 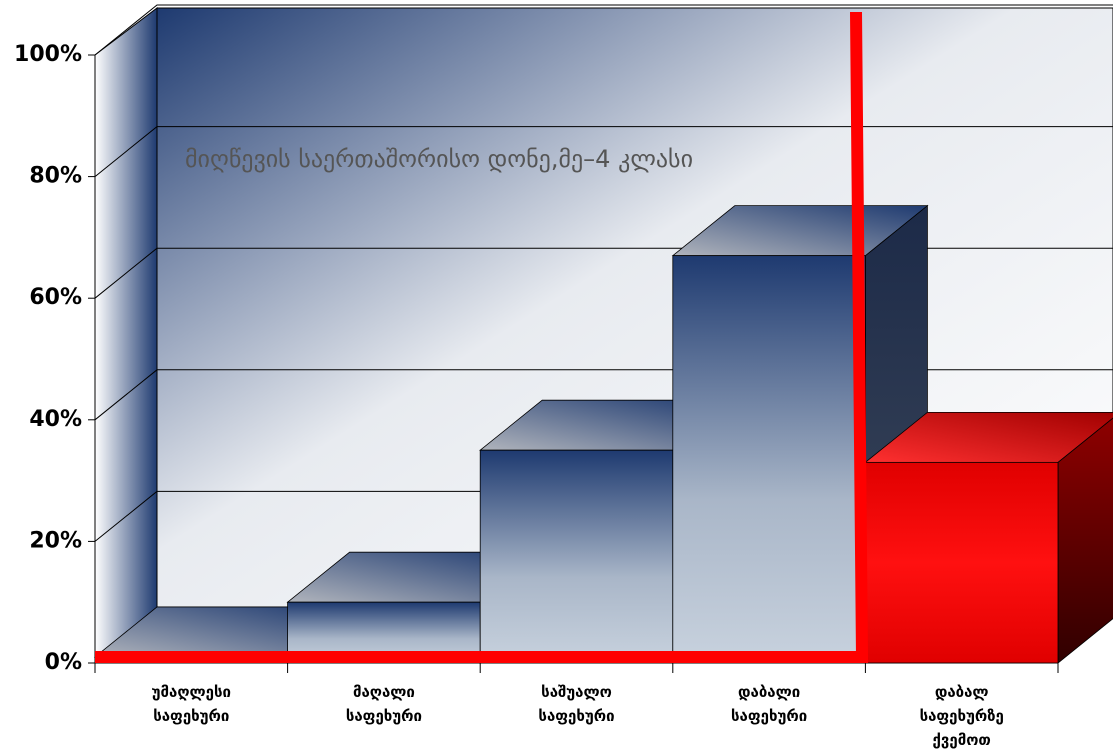 I want to click on x-tick-label: უმაღლესი საფეხური, so click(x=191, y=704).